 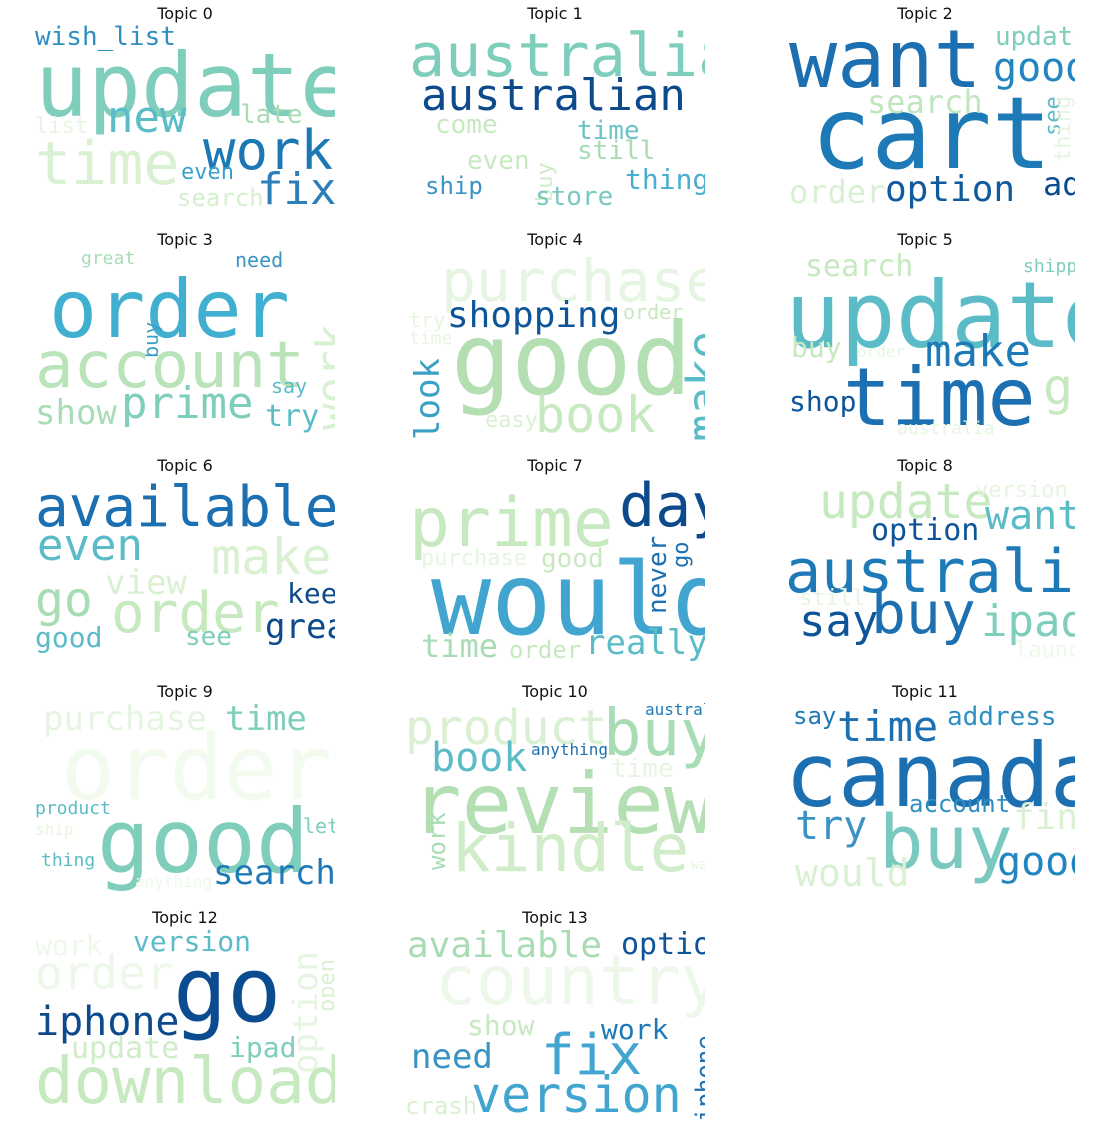 I want to click on cloud-word: crash, so click(x=441, y=1106).